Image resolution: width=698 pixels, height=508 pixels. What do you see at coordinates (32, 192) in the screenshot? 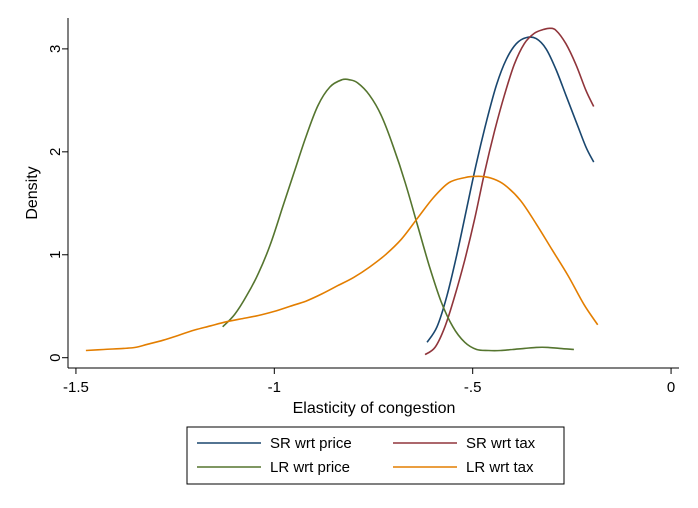
I see `y-axis-title: Density` at bounding box center [32, 192].